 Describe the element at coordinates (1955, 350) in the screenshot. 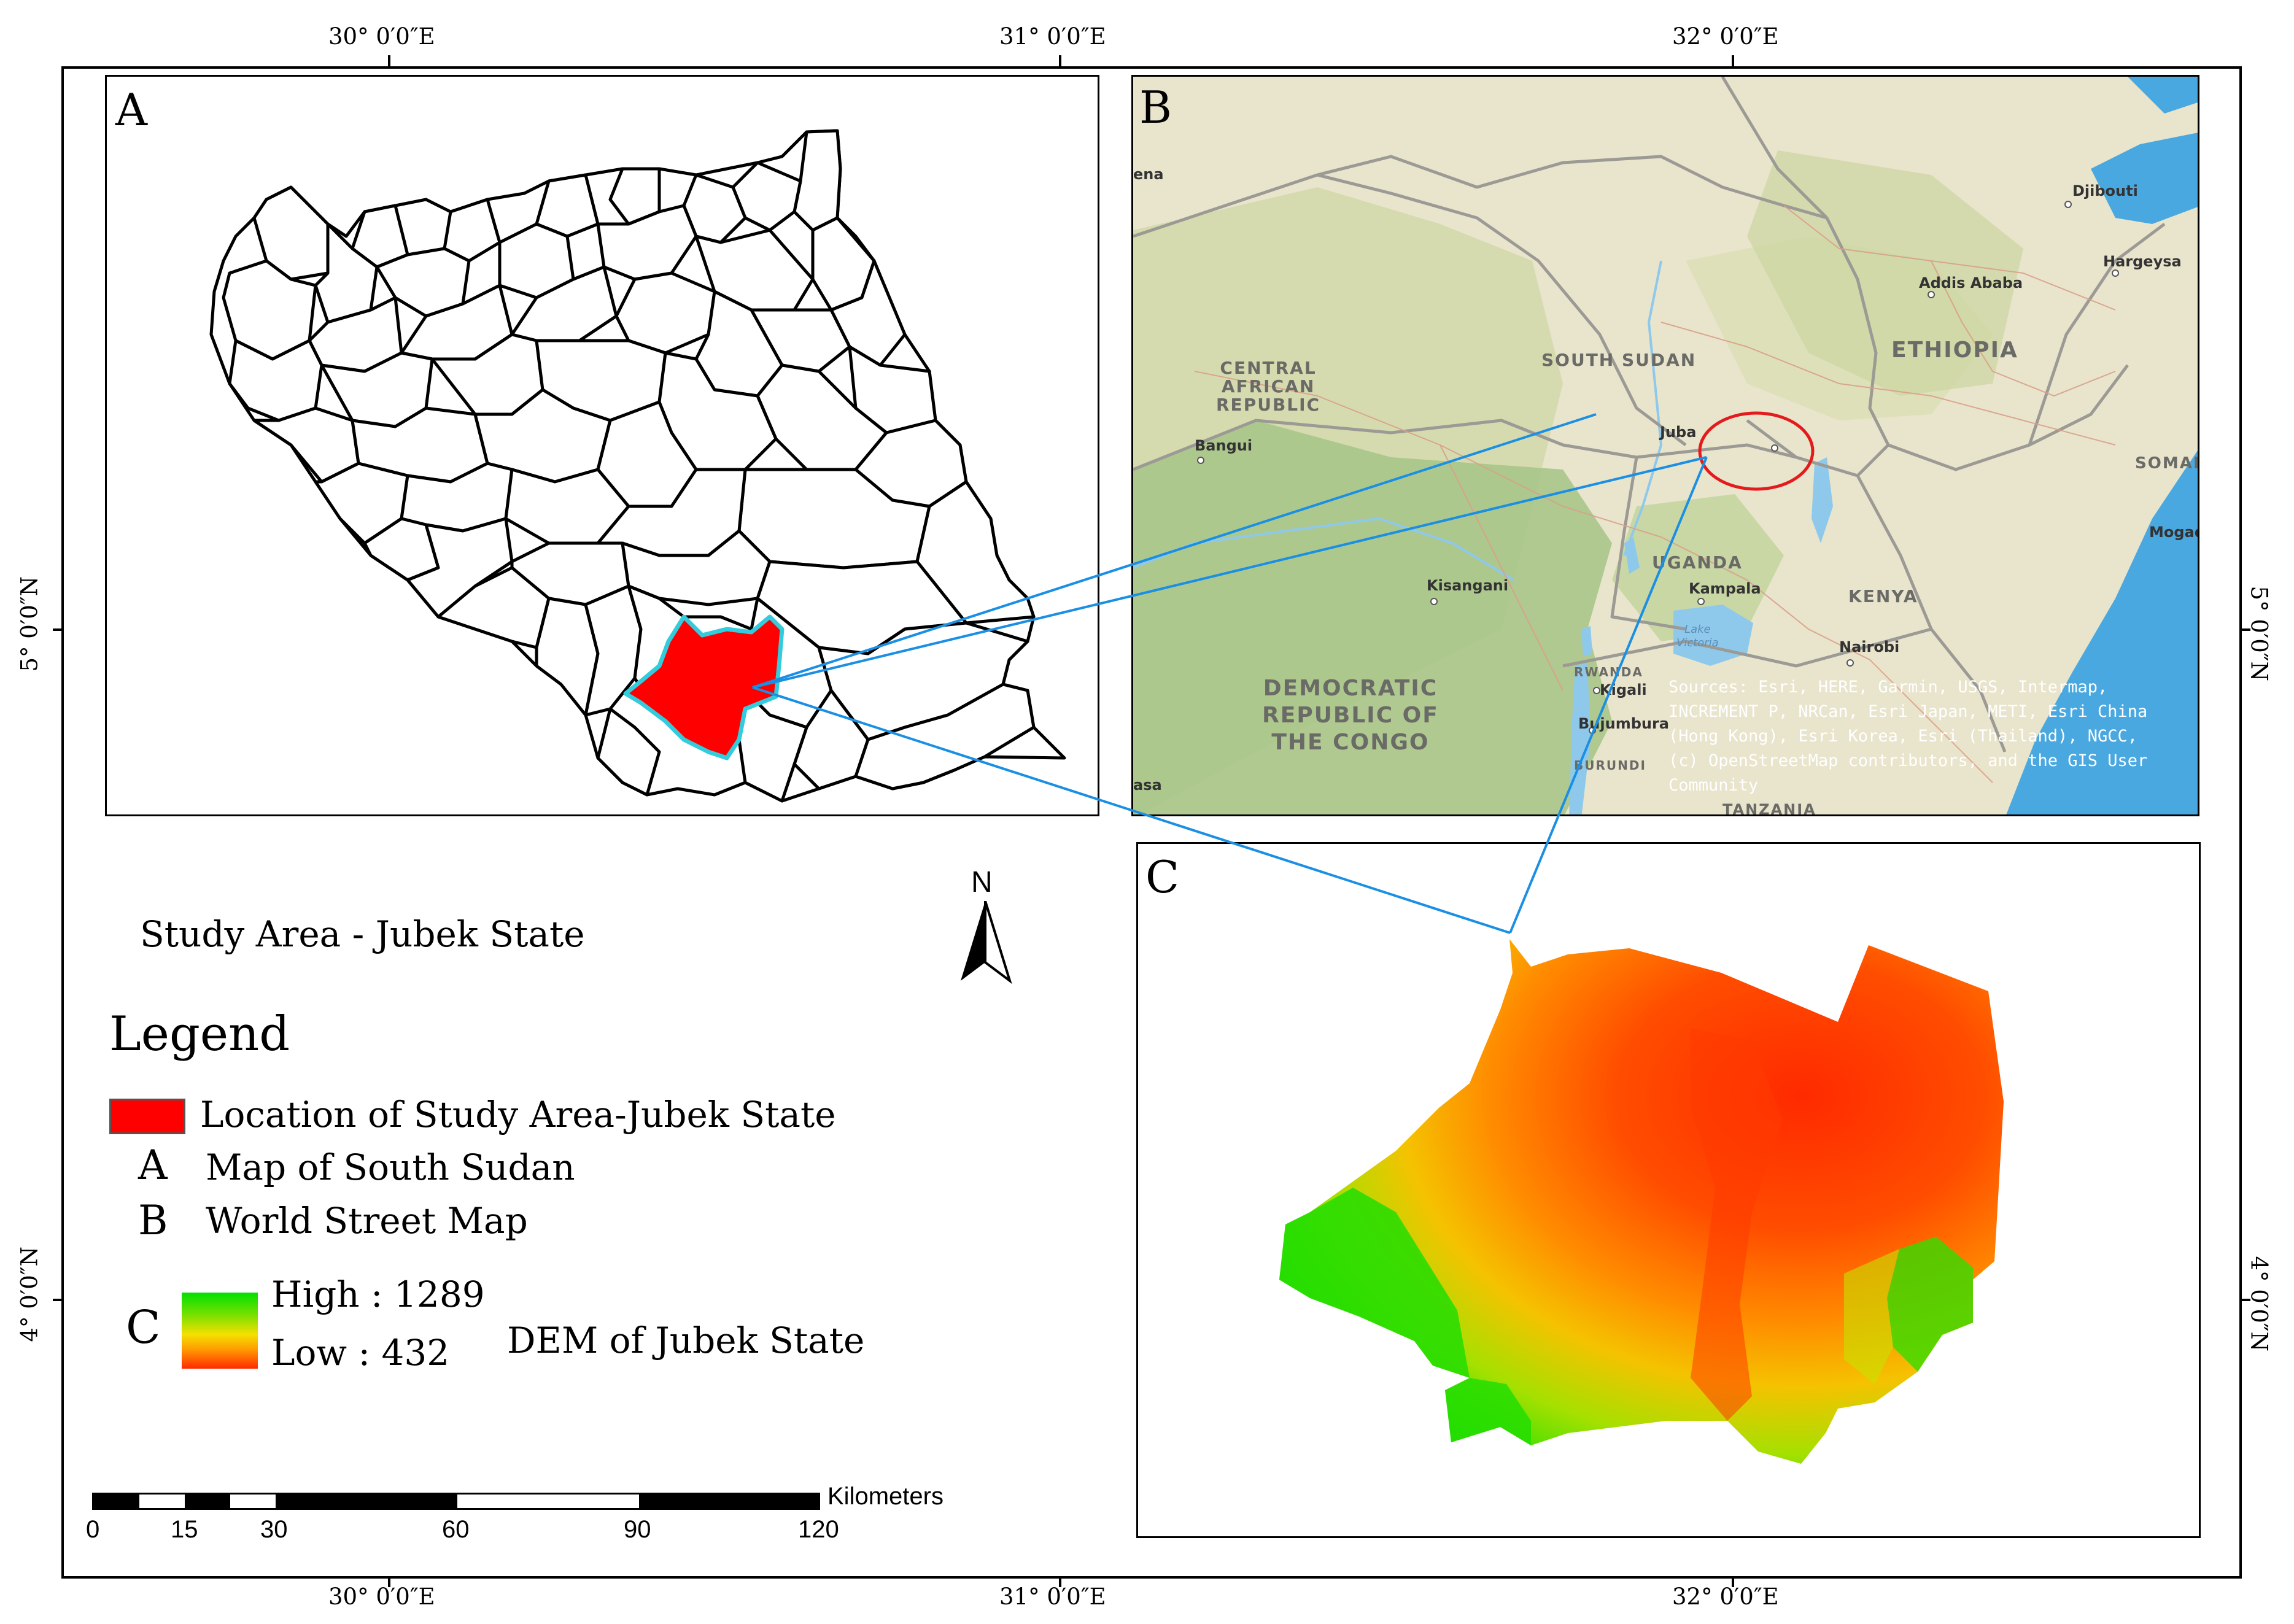

I see `label-ethiopia: ETHIOPIA` at that location.